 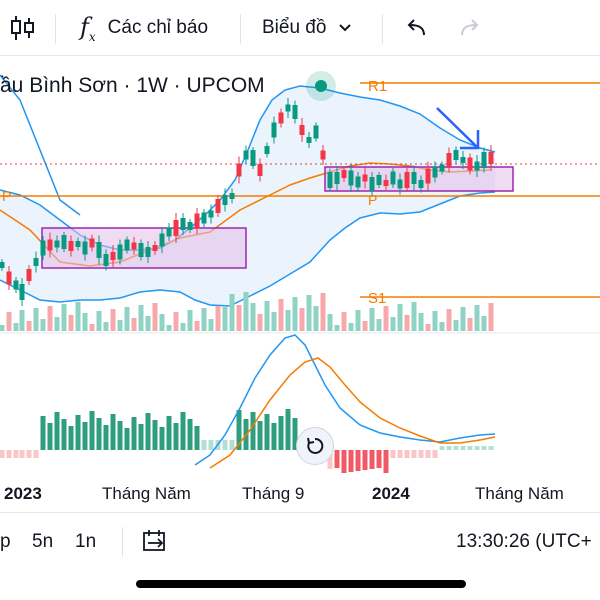 What do you see at coordinates (315, 446) in the screenshot?
I see `reset-icon` at bounding box center [315, 446].